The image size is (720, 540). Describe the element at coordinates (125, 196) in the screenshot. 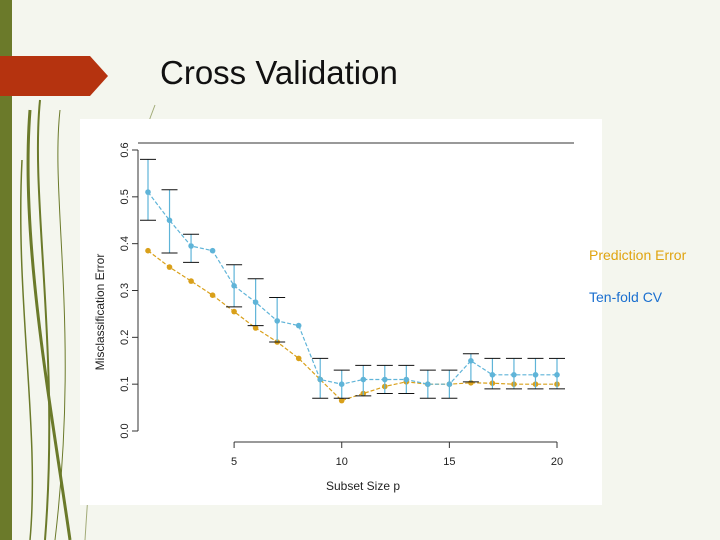

I see `y-tick-label: 0.5` at that location.